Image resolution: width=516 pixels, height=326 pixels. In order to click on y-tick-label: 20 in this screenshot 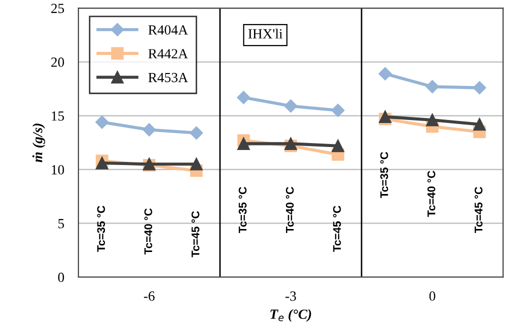, I will do `click(57, 62)`.